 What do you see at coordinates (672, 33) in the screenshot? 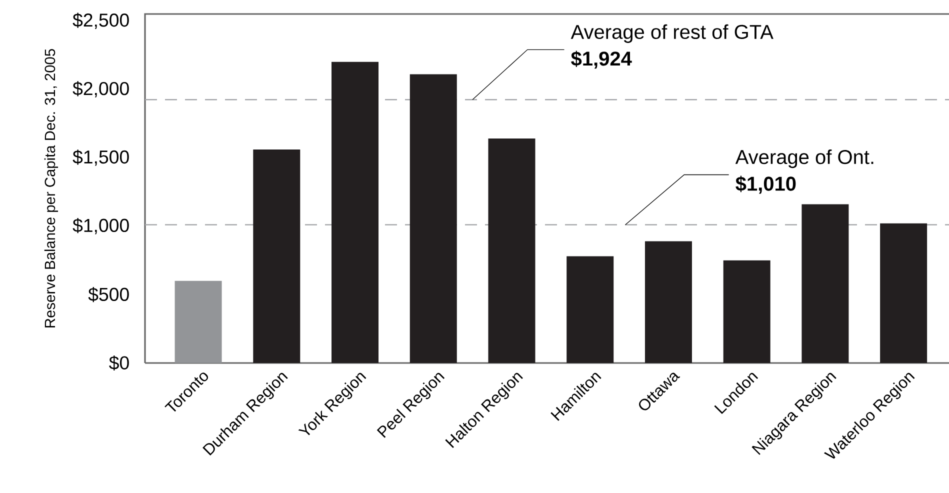
I see `ref-line-label: Average of rest of GTA` at bounding box center [672, 33].